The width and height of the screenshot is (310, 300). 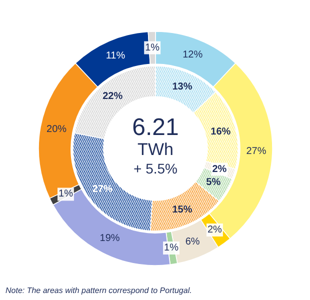 What do you see at coordinates (155, 127) in the screenshot?
I see `text: 6.21` at bounding box center [155, 127].